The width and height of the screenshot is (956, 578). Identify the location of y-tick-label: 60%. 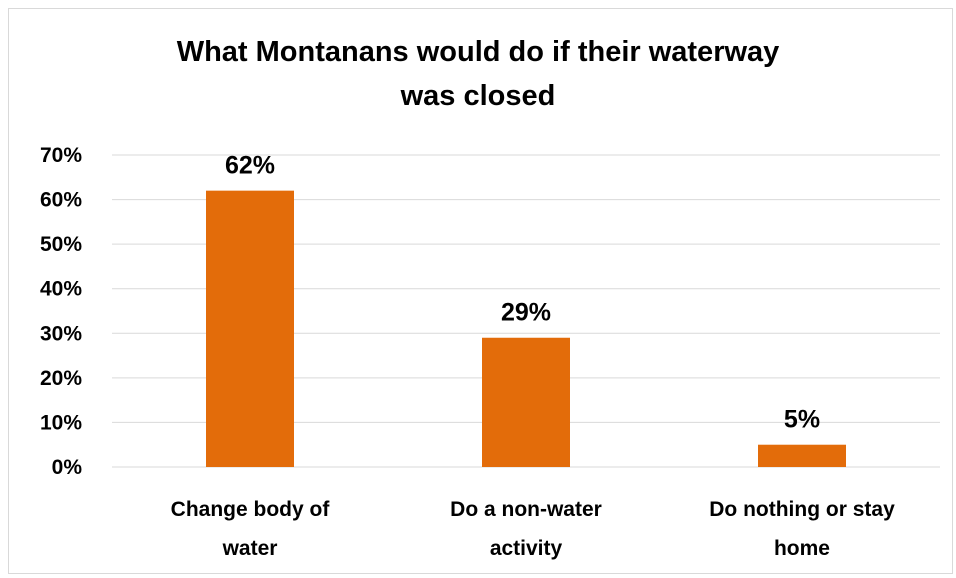
(61, 200).